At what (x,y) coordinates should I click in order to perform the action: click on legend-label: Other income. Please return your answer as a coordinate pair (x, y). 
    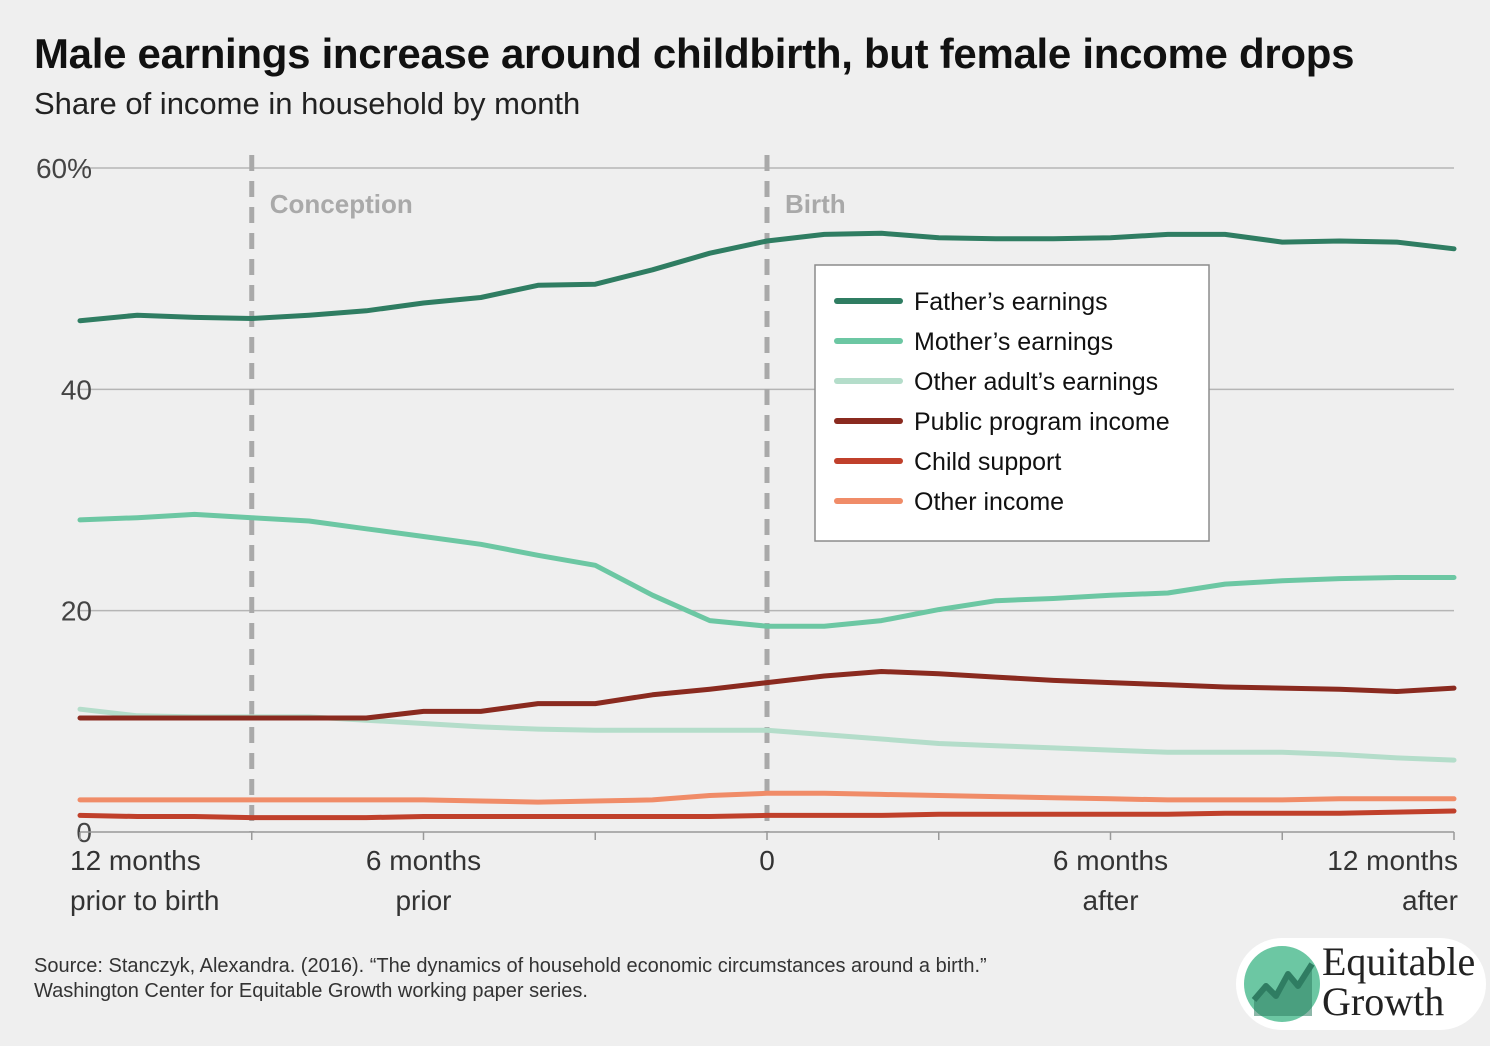
    Looking at the image, I should click on (989, 502).